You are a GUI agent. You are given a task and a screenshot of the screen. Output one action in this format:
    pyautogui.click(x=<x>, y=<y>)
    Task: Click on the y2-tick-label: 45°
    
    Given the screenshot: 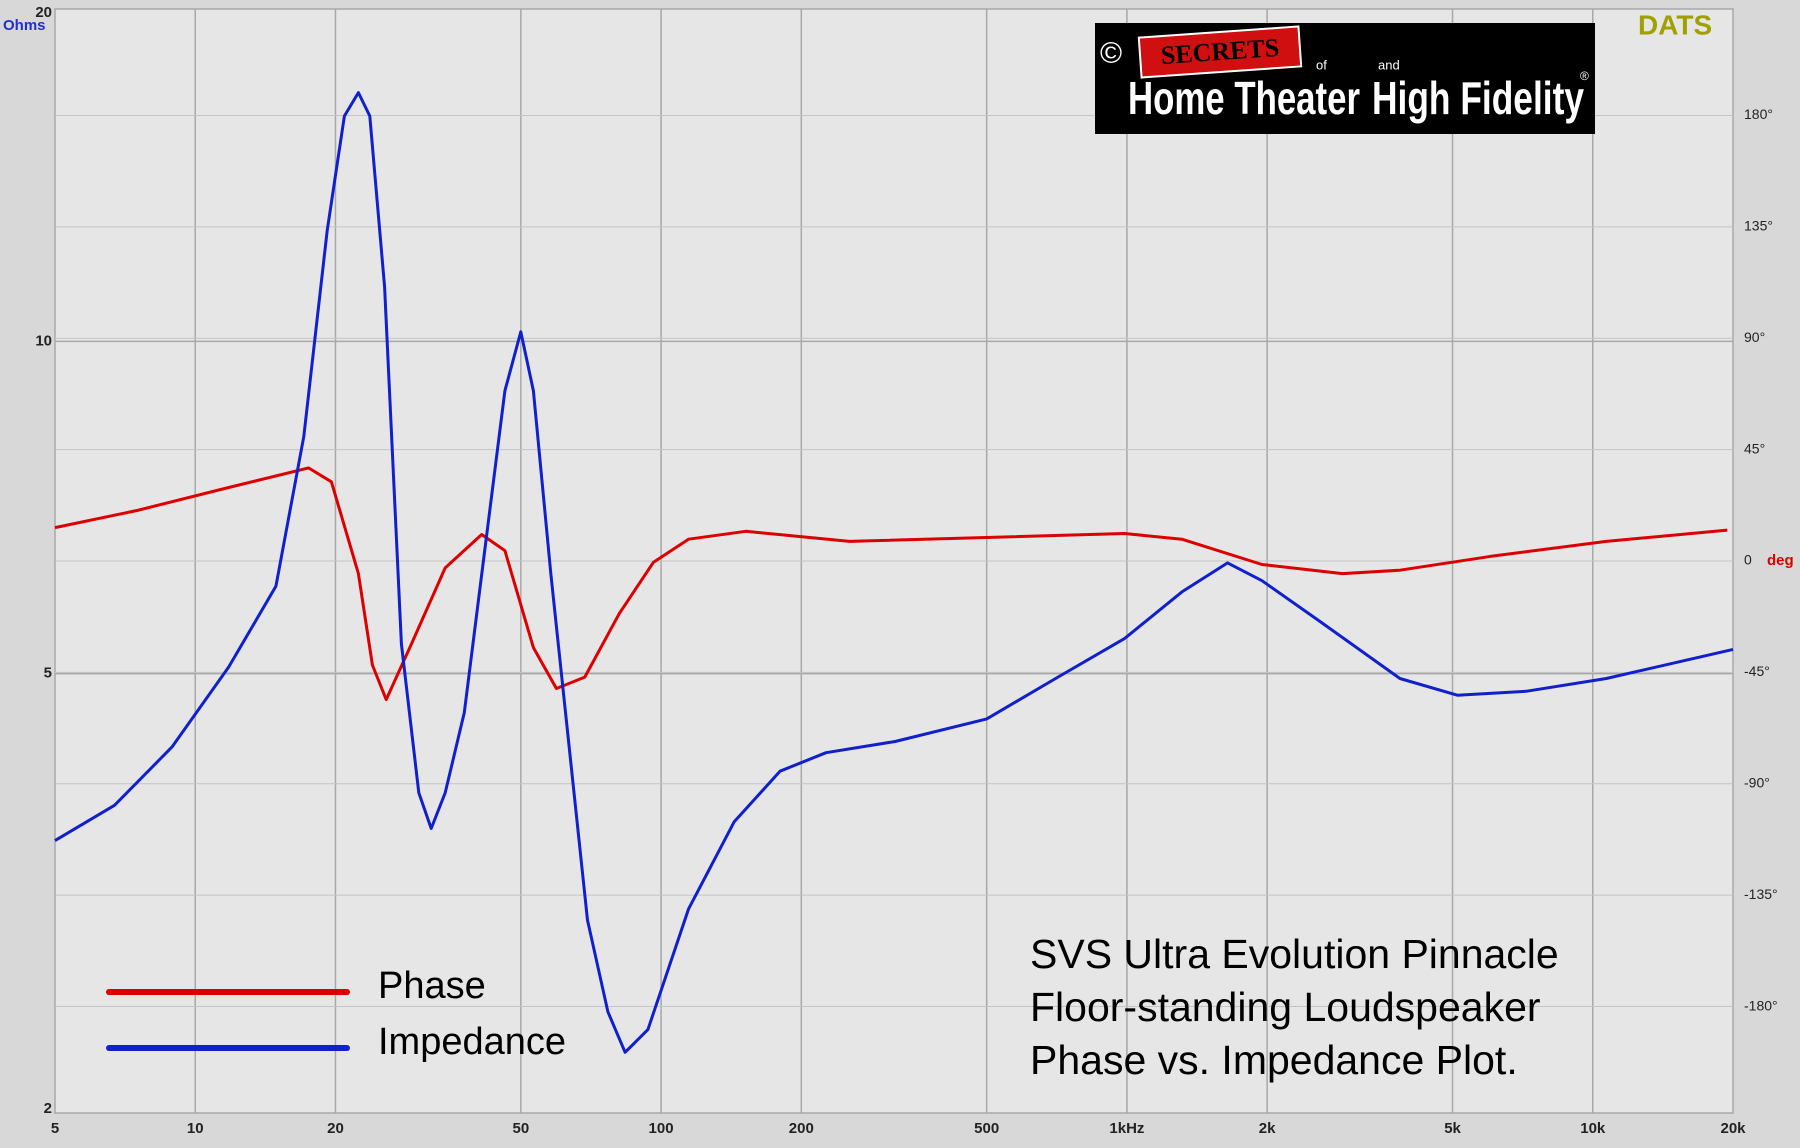 What is the action you would take?
    pyautogui.click(x=1754, y=448)
    